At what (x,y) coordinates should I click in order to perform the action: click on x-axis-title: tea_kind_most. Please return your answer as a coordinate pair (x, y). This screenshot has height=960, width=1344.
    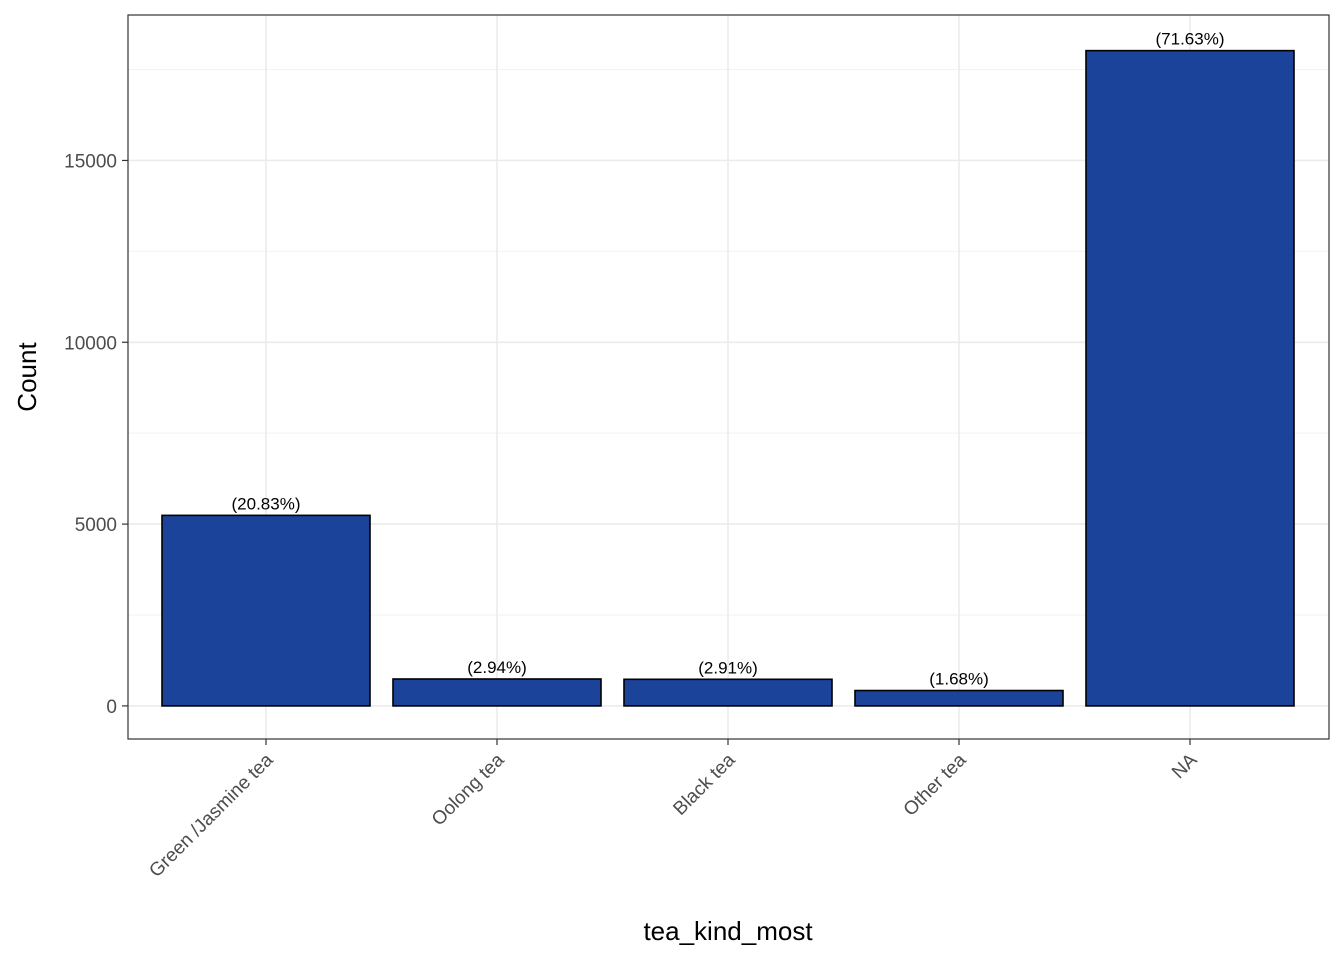
    Looking at the image, I should click on (728, 931).